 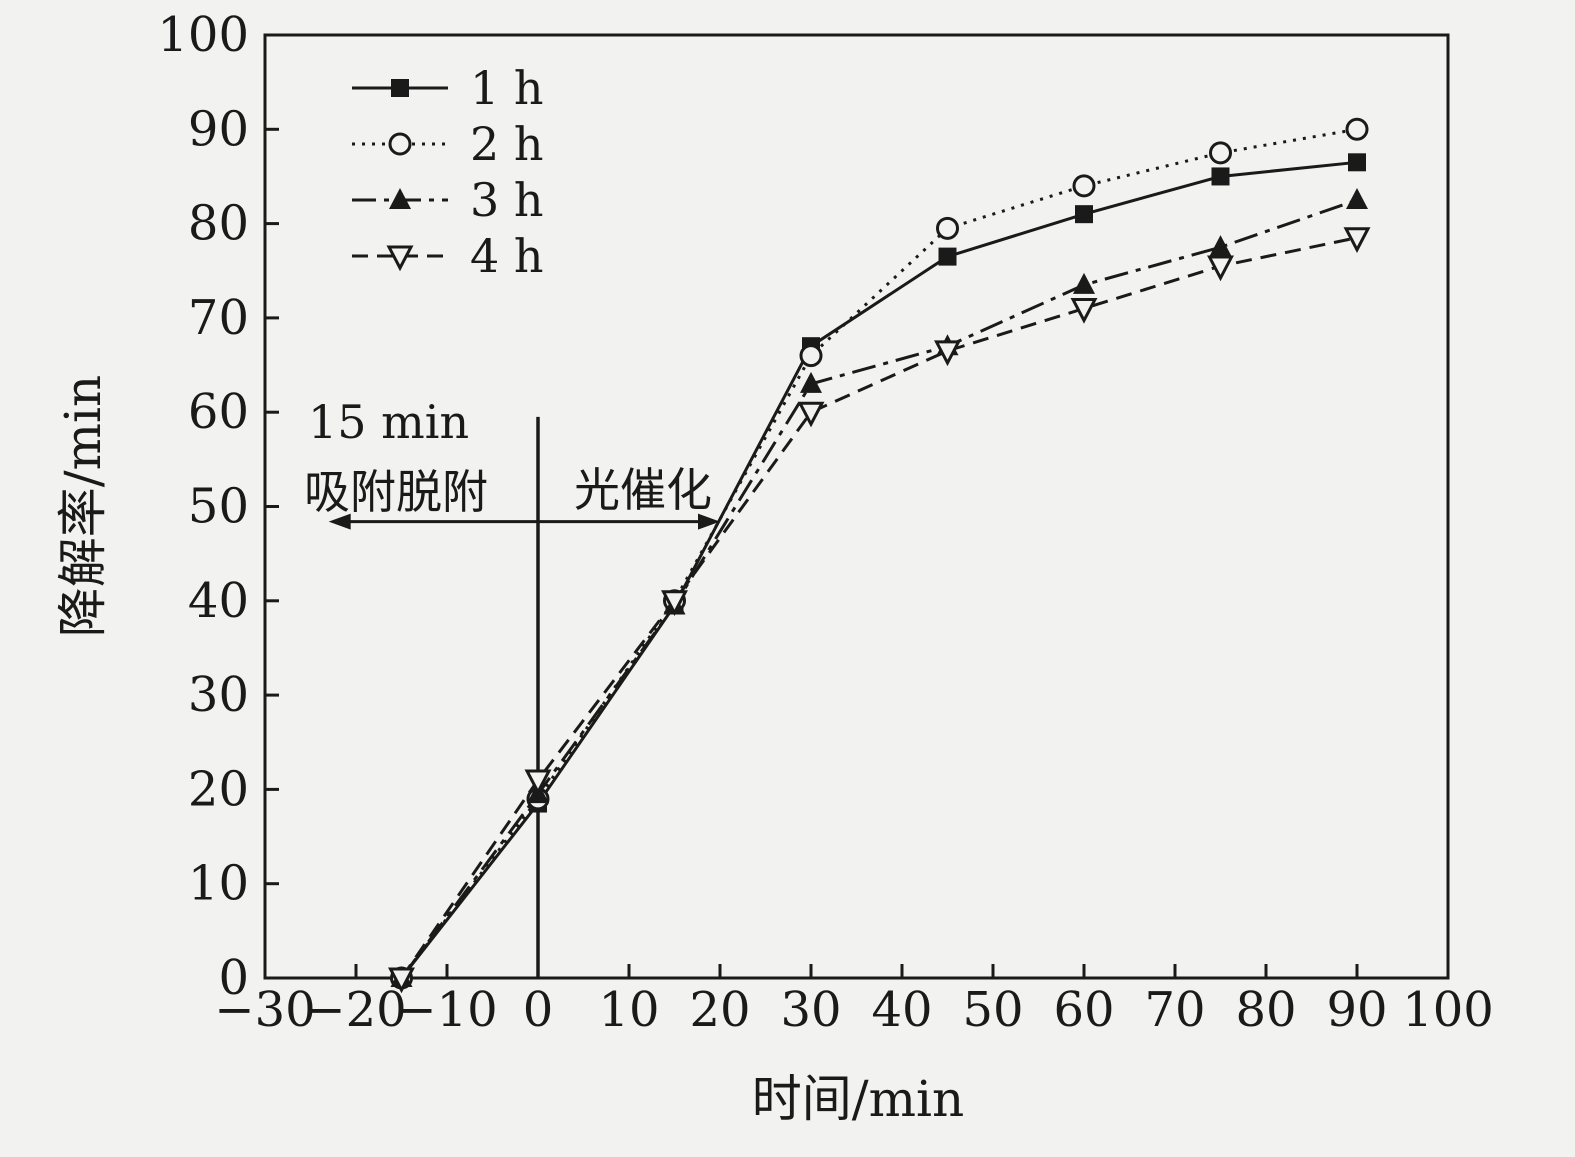 What do you see at coordinates (507, 256) in the screenshot?
I see `legend-label-4h: 4 h` at bounding box center [507, 256].